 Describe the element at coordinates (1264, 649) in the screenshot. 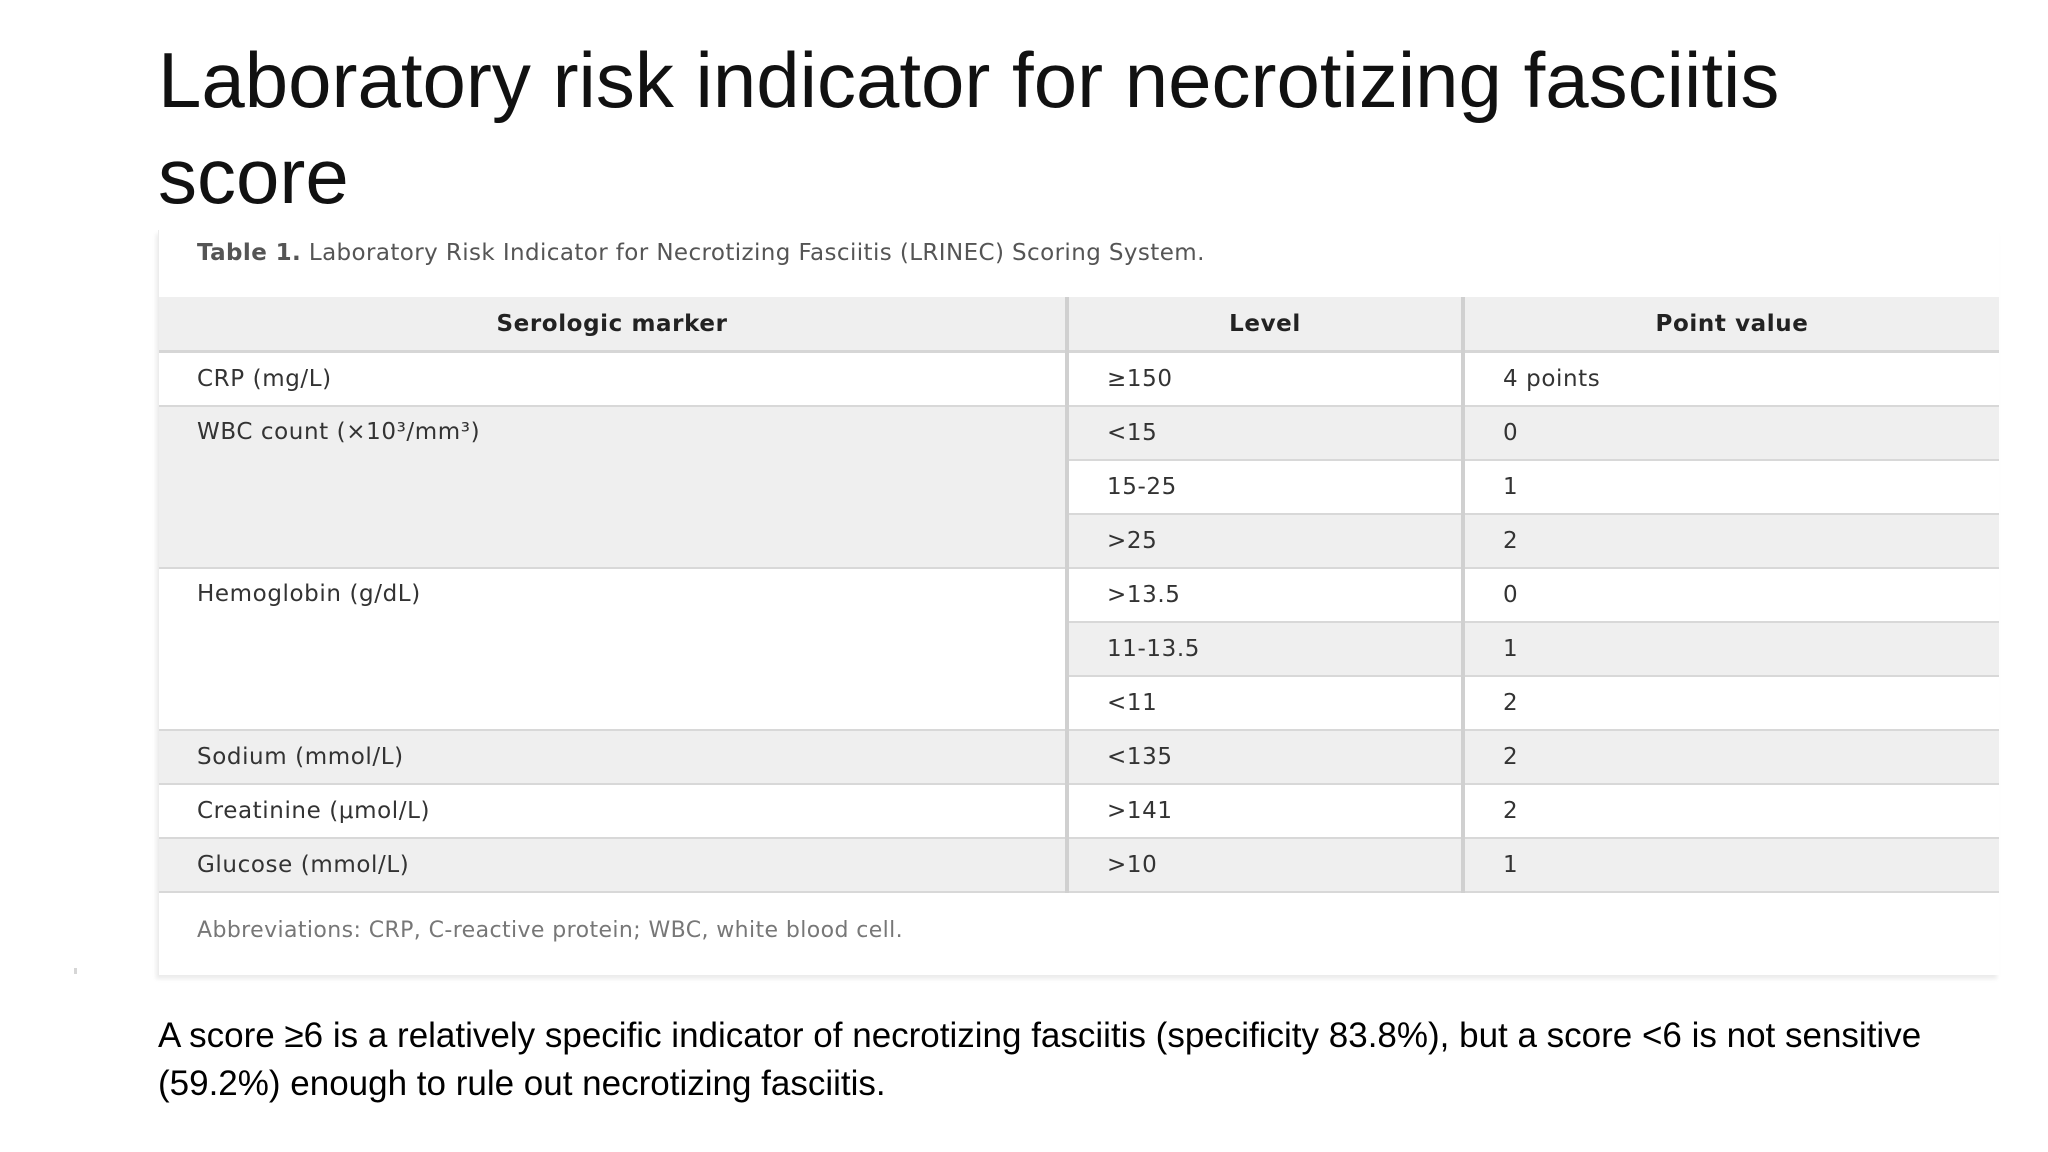

I see `level-cell: 11-13.5` at that location.